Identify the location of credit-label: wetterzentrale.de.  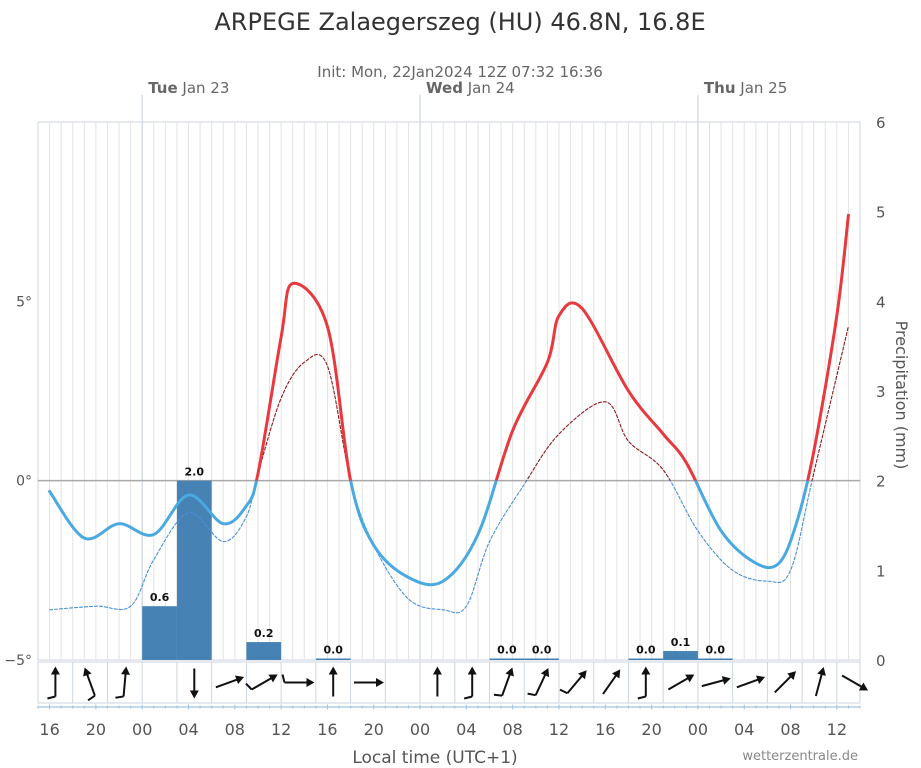
(800, 756).